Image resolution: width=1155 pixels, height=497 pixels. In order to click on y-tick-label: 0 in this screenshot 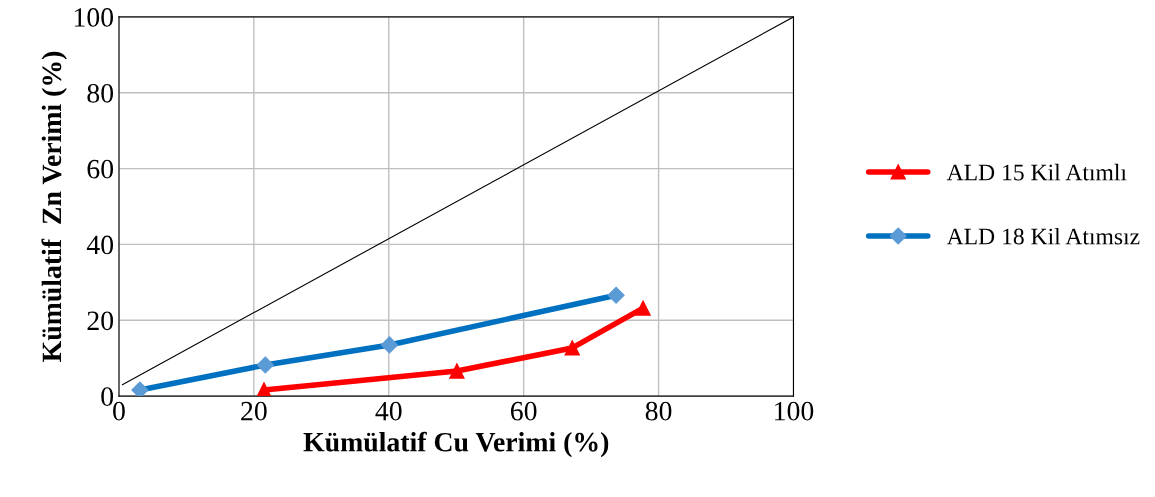, I will do `click(107, 397)`.